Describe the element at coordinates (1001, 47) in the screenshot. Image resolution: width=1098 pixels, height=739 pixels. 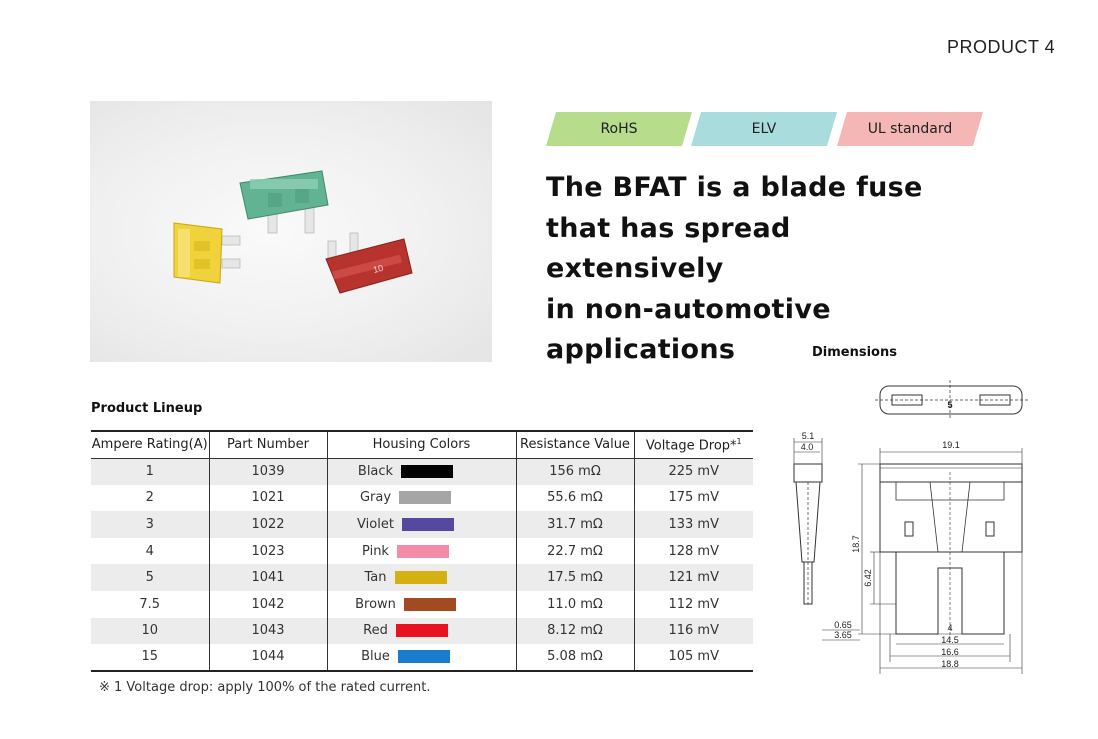
I see `page-label: PRODUCT 4` at that location.